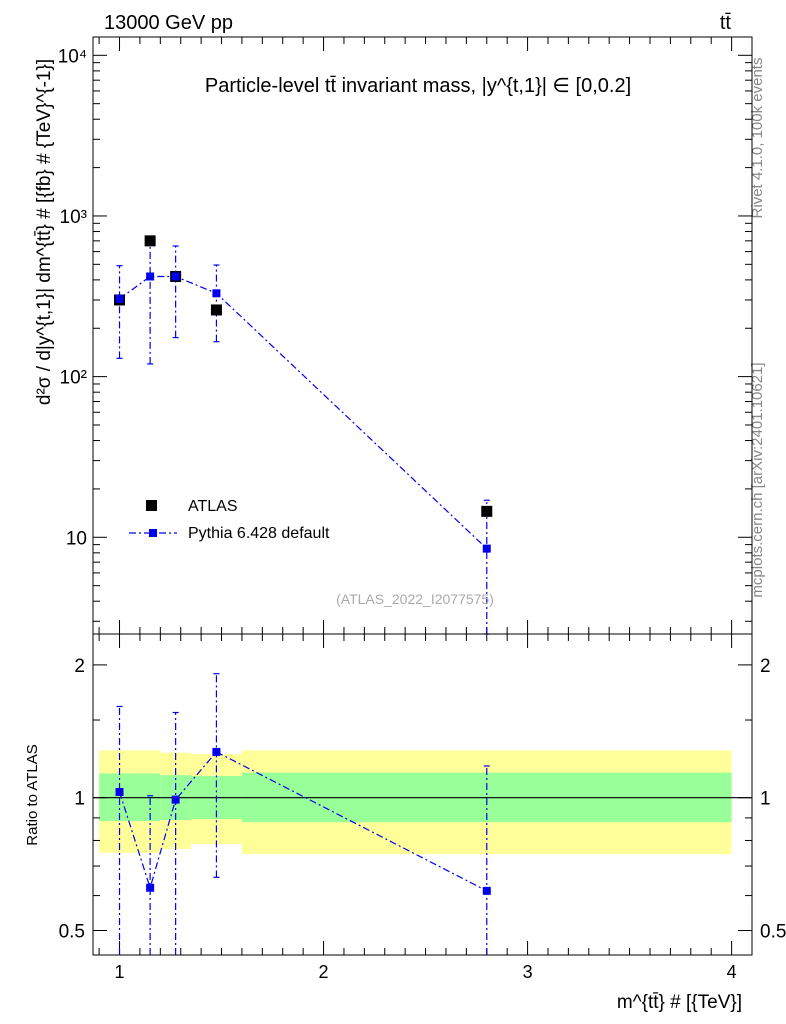  Describe the element at coordinates (151, 505) in the screenshot. I see `legend-atlas-marker` at that location.